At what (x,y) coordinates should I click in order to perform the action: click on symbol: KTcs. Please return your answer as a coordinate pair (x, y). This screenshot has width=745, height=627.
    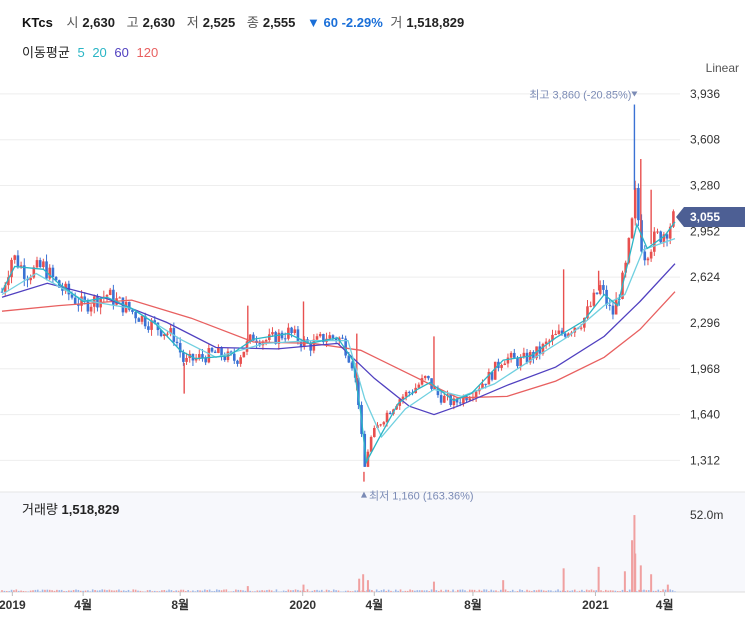
    Looking at the image, I should click on (37, 22).